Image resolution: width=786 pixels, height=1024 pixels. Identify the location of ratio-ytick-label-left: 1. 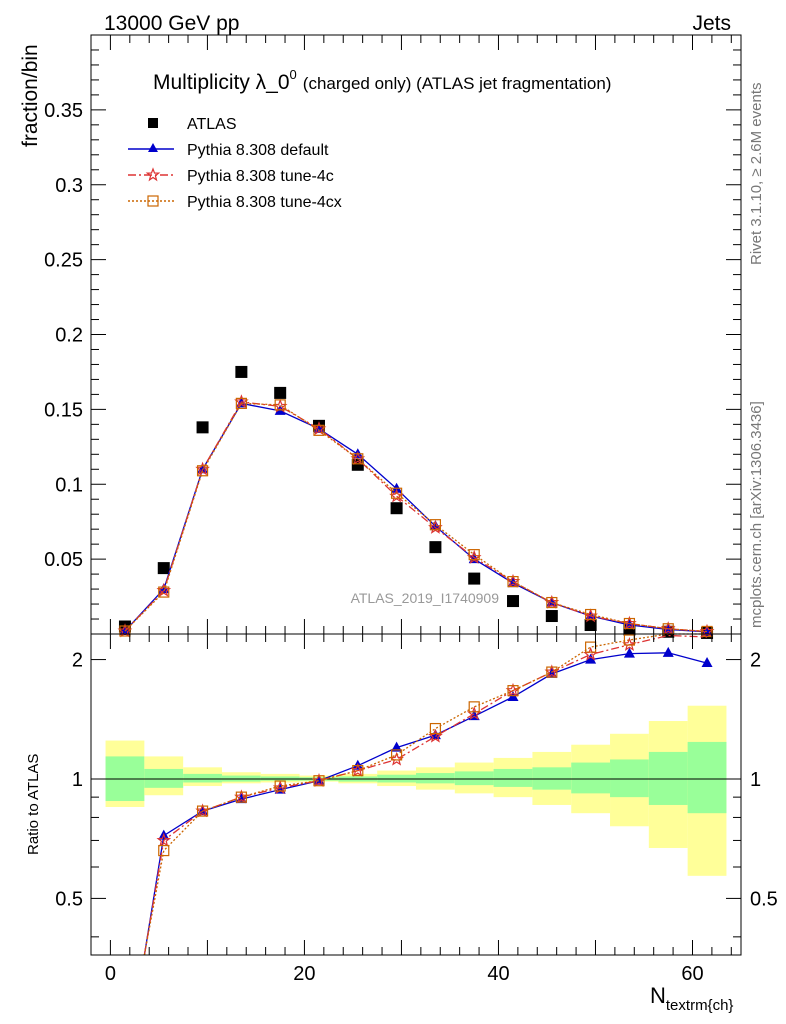
(77, 780).